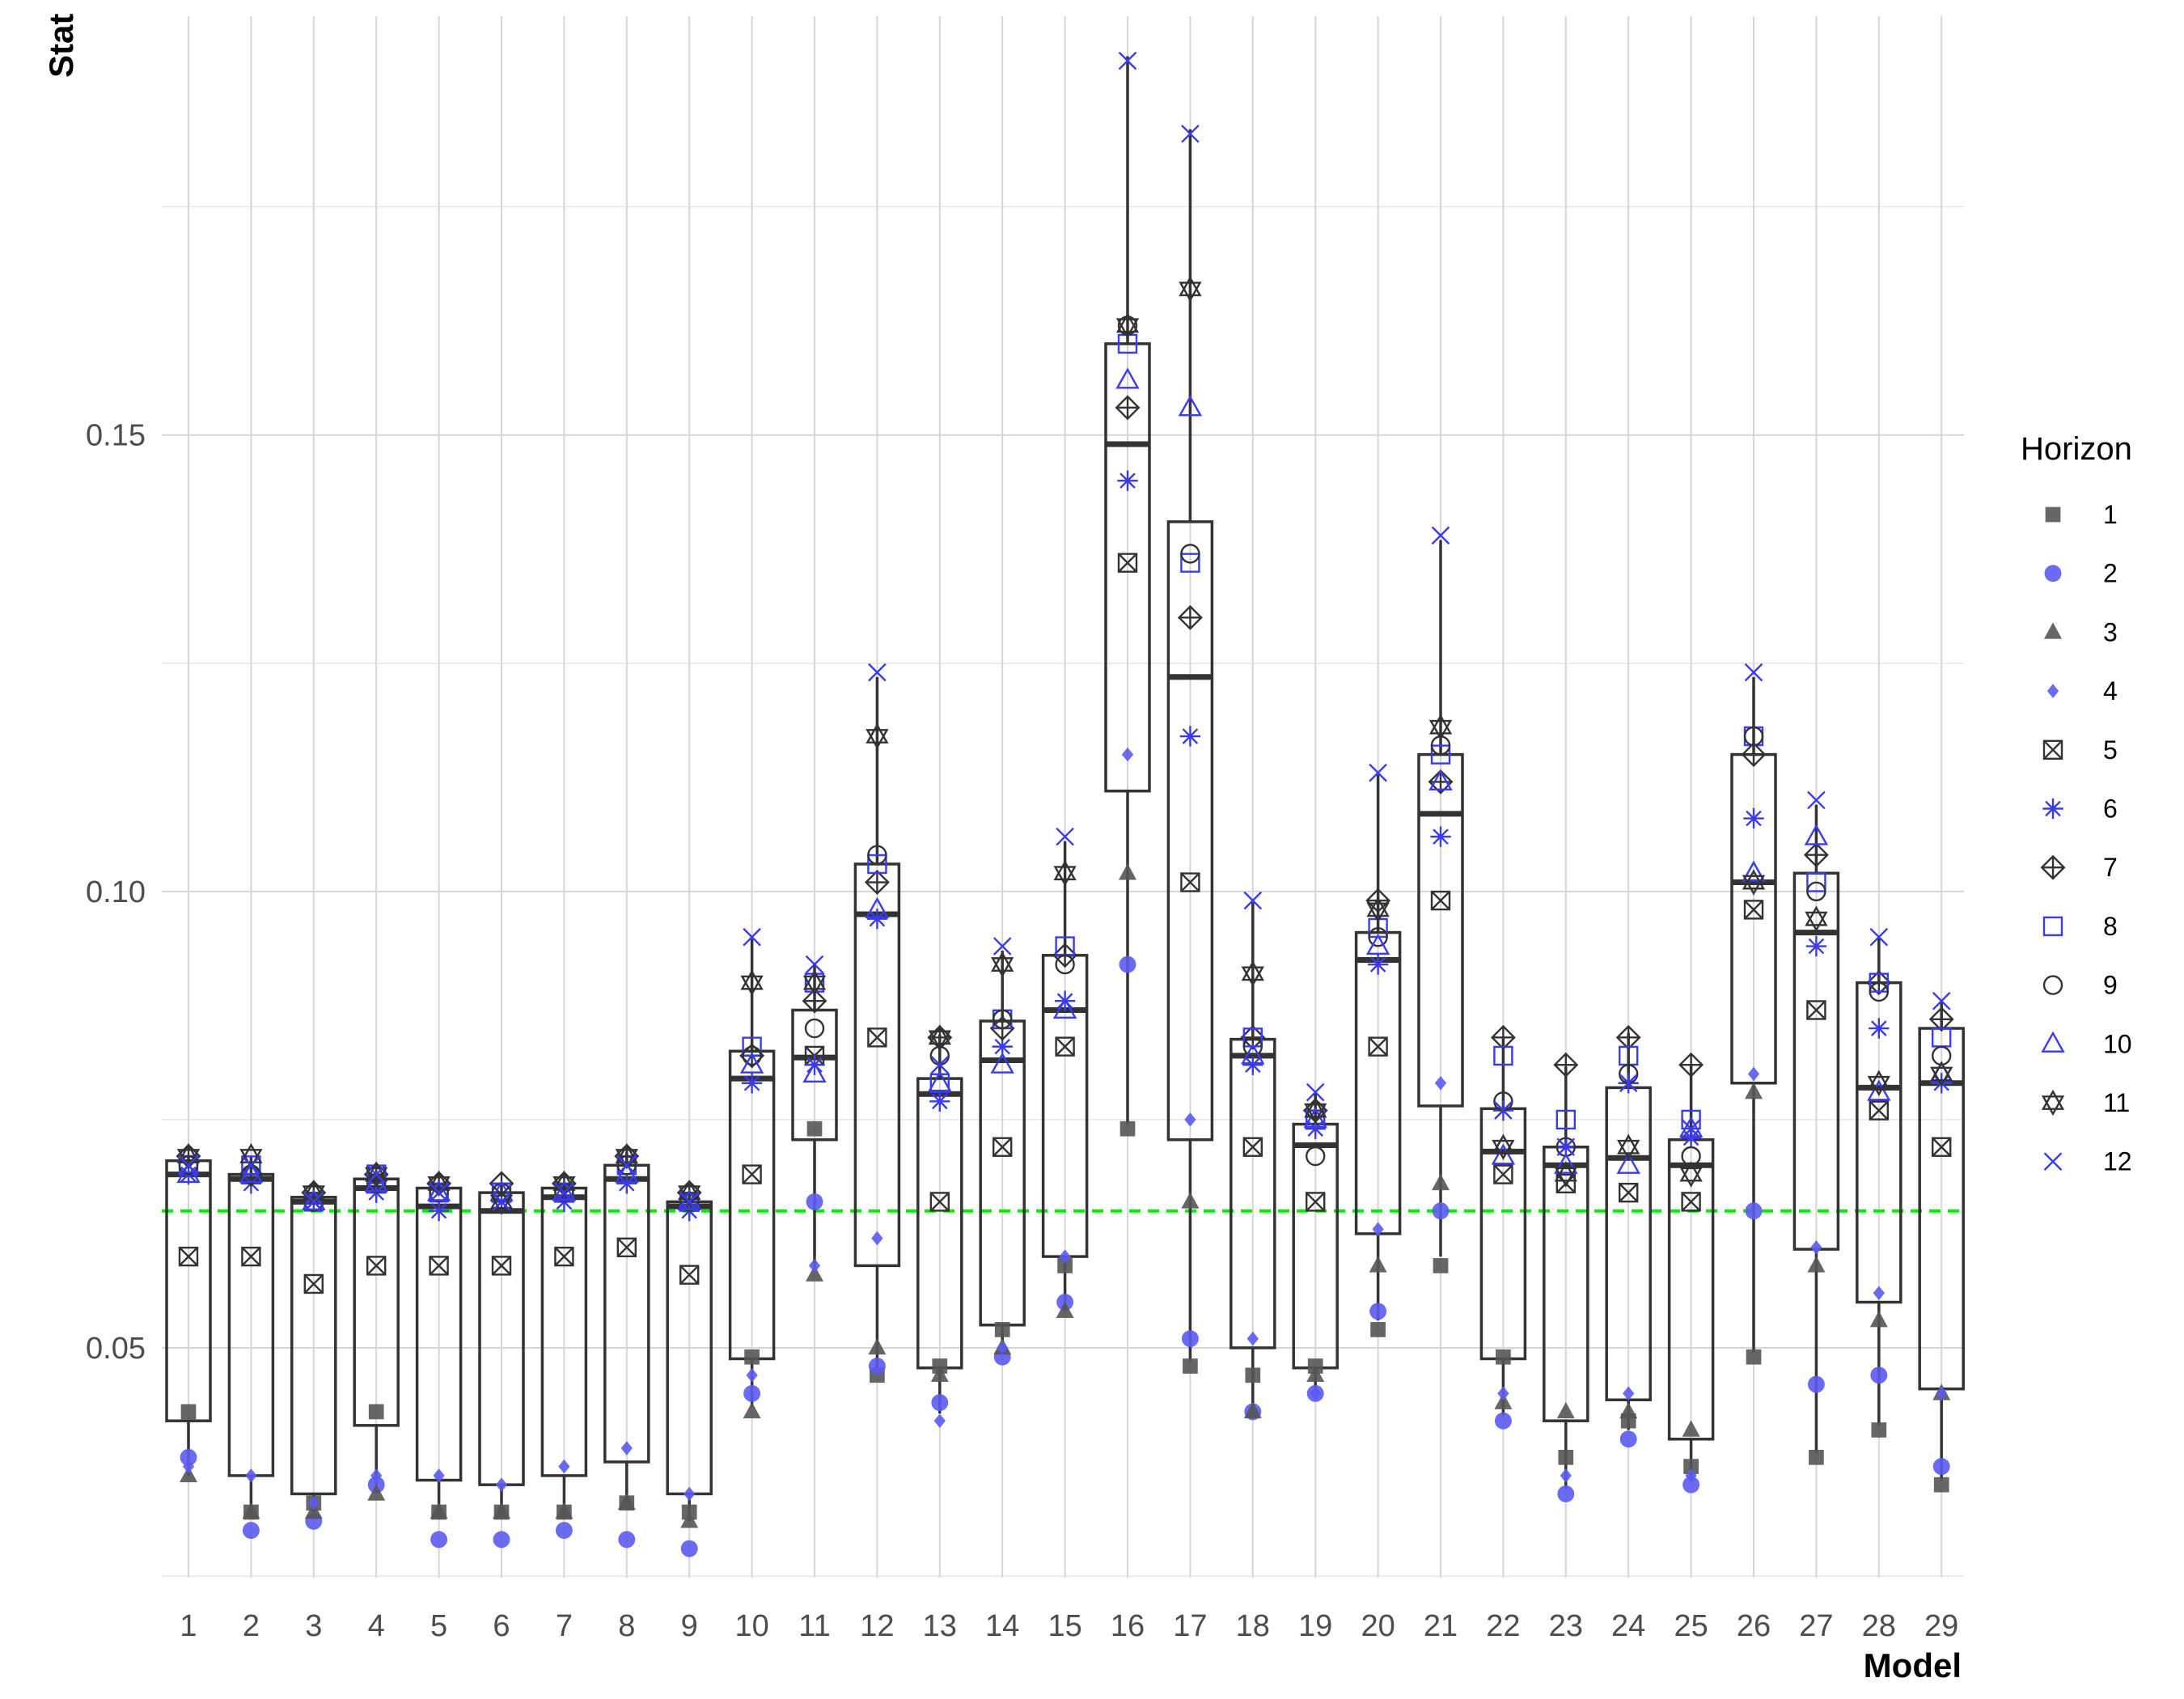  Describe the element at coordinates (1440, 754) in the screenshot. I see `point-h8-m21` at that location.